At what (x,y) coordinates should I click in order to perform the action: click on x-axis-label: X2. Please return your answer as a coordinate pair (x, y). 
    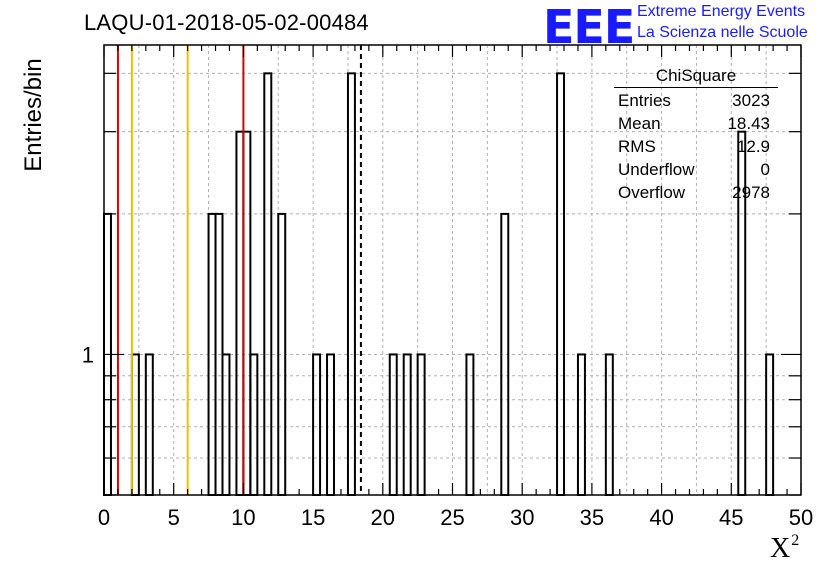
    Looking at the image, I should click on (785, 548).